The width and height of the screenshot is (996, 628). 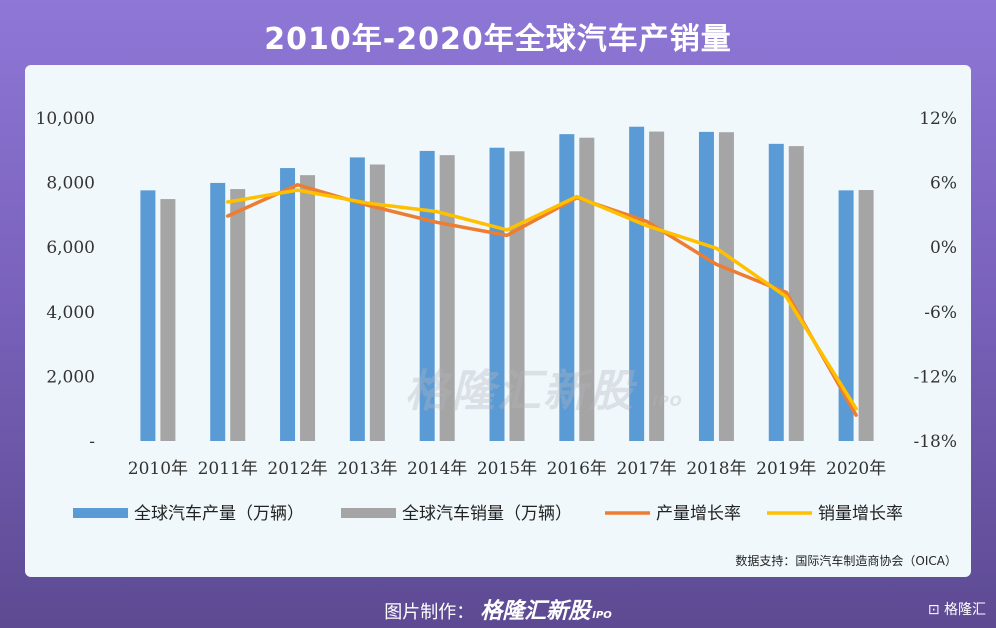 I want to click on data-source: 数据支持：国际汽车制造商协会（OICA）, so click(x=846, y=561).